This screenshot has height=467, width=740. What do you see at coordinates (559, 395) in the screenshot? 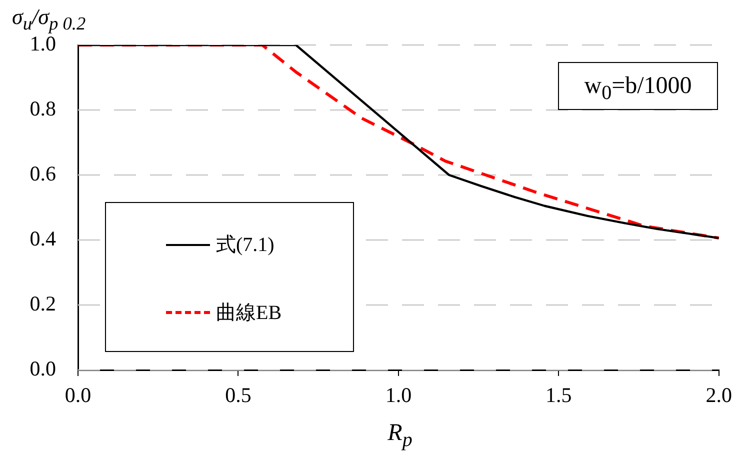
I see `x-tick-label: 1.5` at bounding box center [559, 395].